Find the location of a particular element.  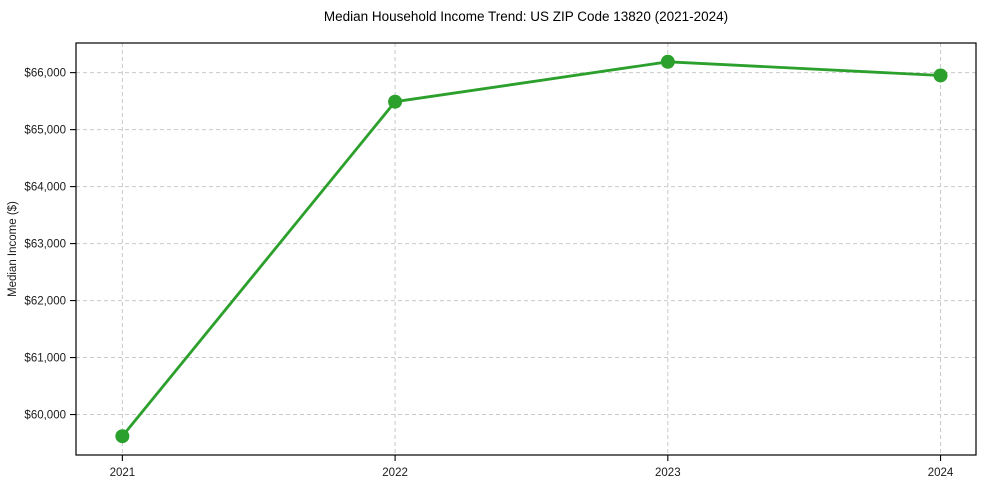

y-tick-label: $60,000 is located at coordinates (45, 416).